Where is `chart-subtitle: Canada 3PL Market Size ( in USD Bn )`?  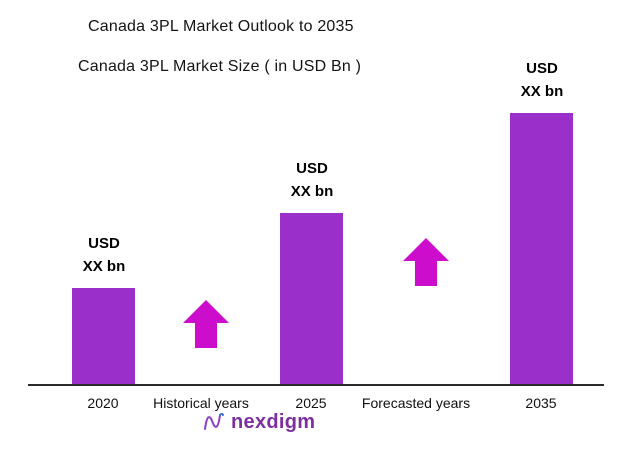 chart-subtitle: Canada 3PL Market Size ( in USD Bn ) is located at coordinates (220, 66).